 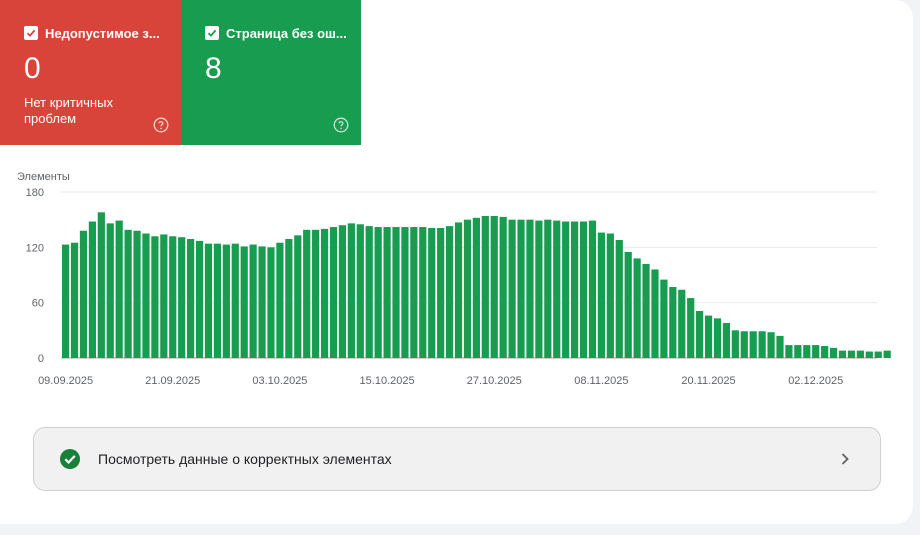 I want to click on view-valid-items-link: Посмотреть данные о корректных элементах, so click(x=457, y=459).